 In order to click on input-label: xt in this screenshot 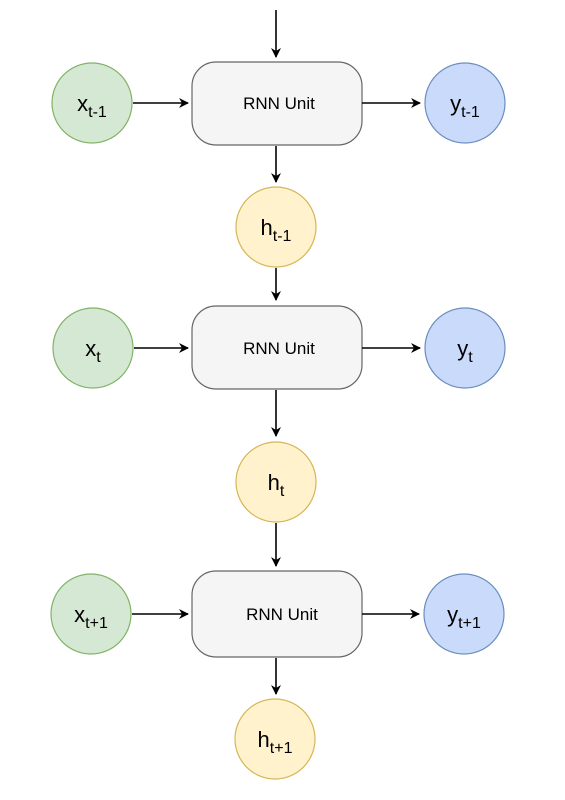, I will do `click(93, 351)`.